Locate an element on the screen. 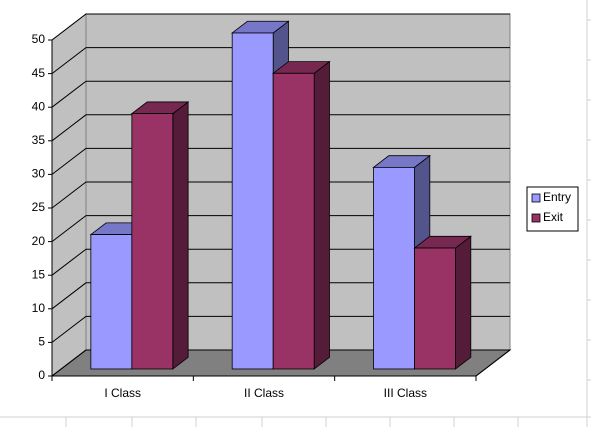  floor-edge is located at coordinates (493, 363).